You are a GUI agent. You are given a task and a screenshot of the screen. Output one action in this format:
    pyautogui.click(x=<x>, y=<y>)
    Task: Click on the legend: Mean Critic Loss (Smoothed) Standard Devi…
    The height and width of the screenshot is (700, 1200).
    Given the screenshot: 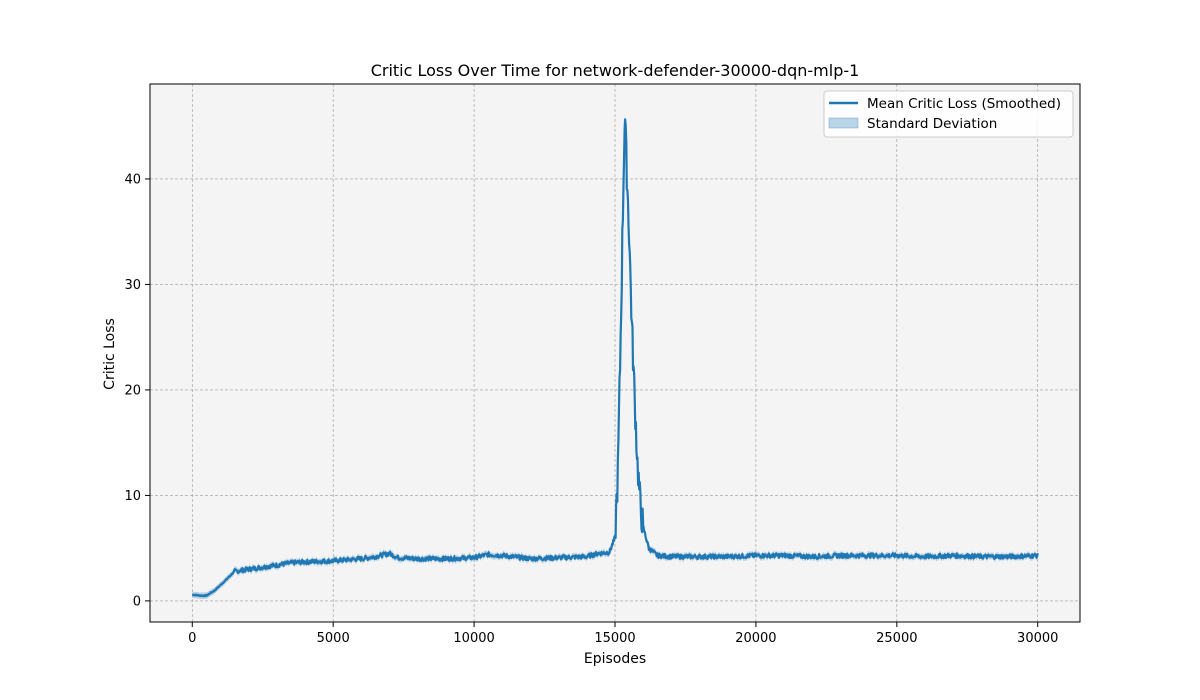 What is the action you would take?
    pyautogui.click(x=948, y=114)
    